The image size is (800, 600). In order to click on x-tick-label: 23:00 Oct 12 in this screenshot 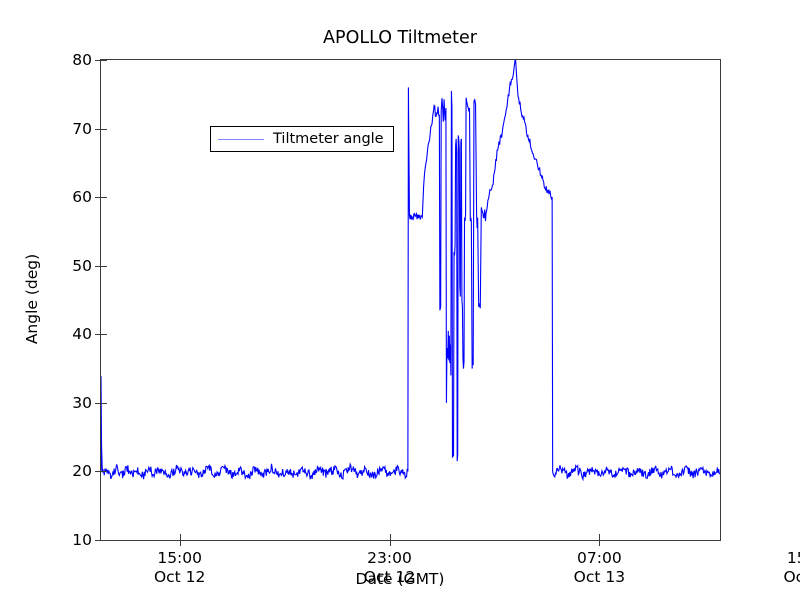, I will do `click(389, 568)`.